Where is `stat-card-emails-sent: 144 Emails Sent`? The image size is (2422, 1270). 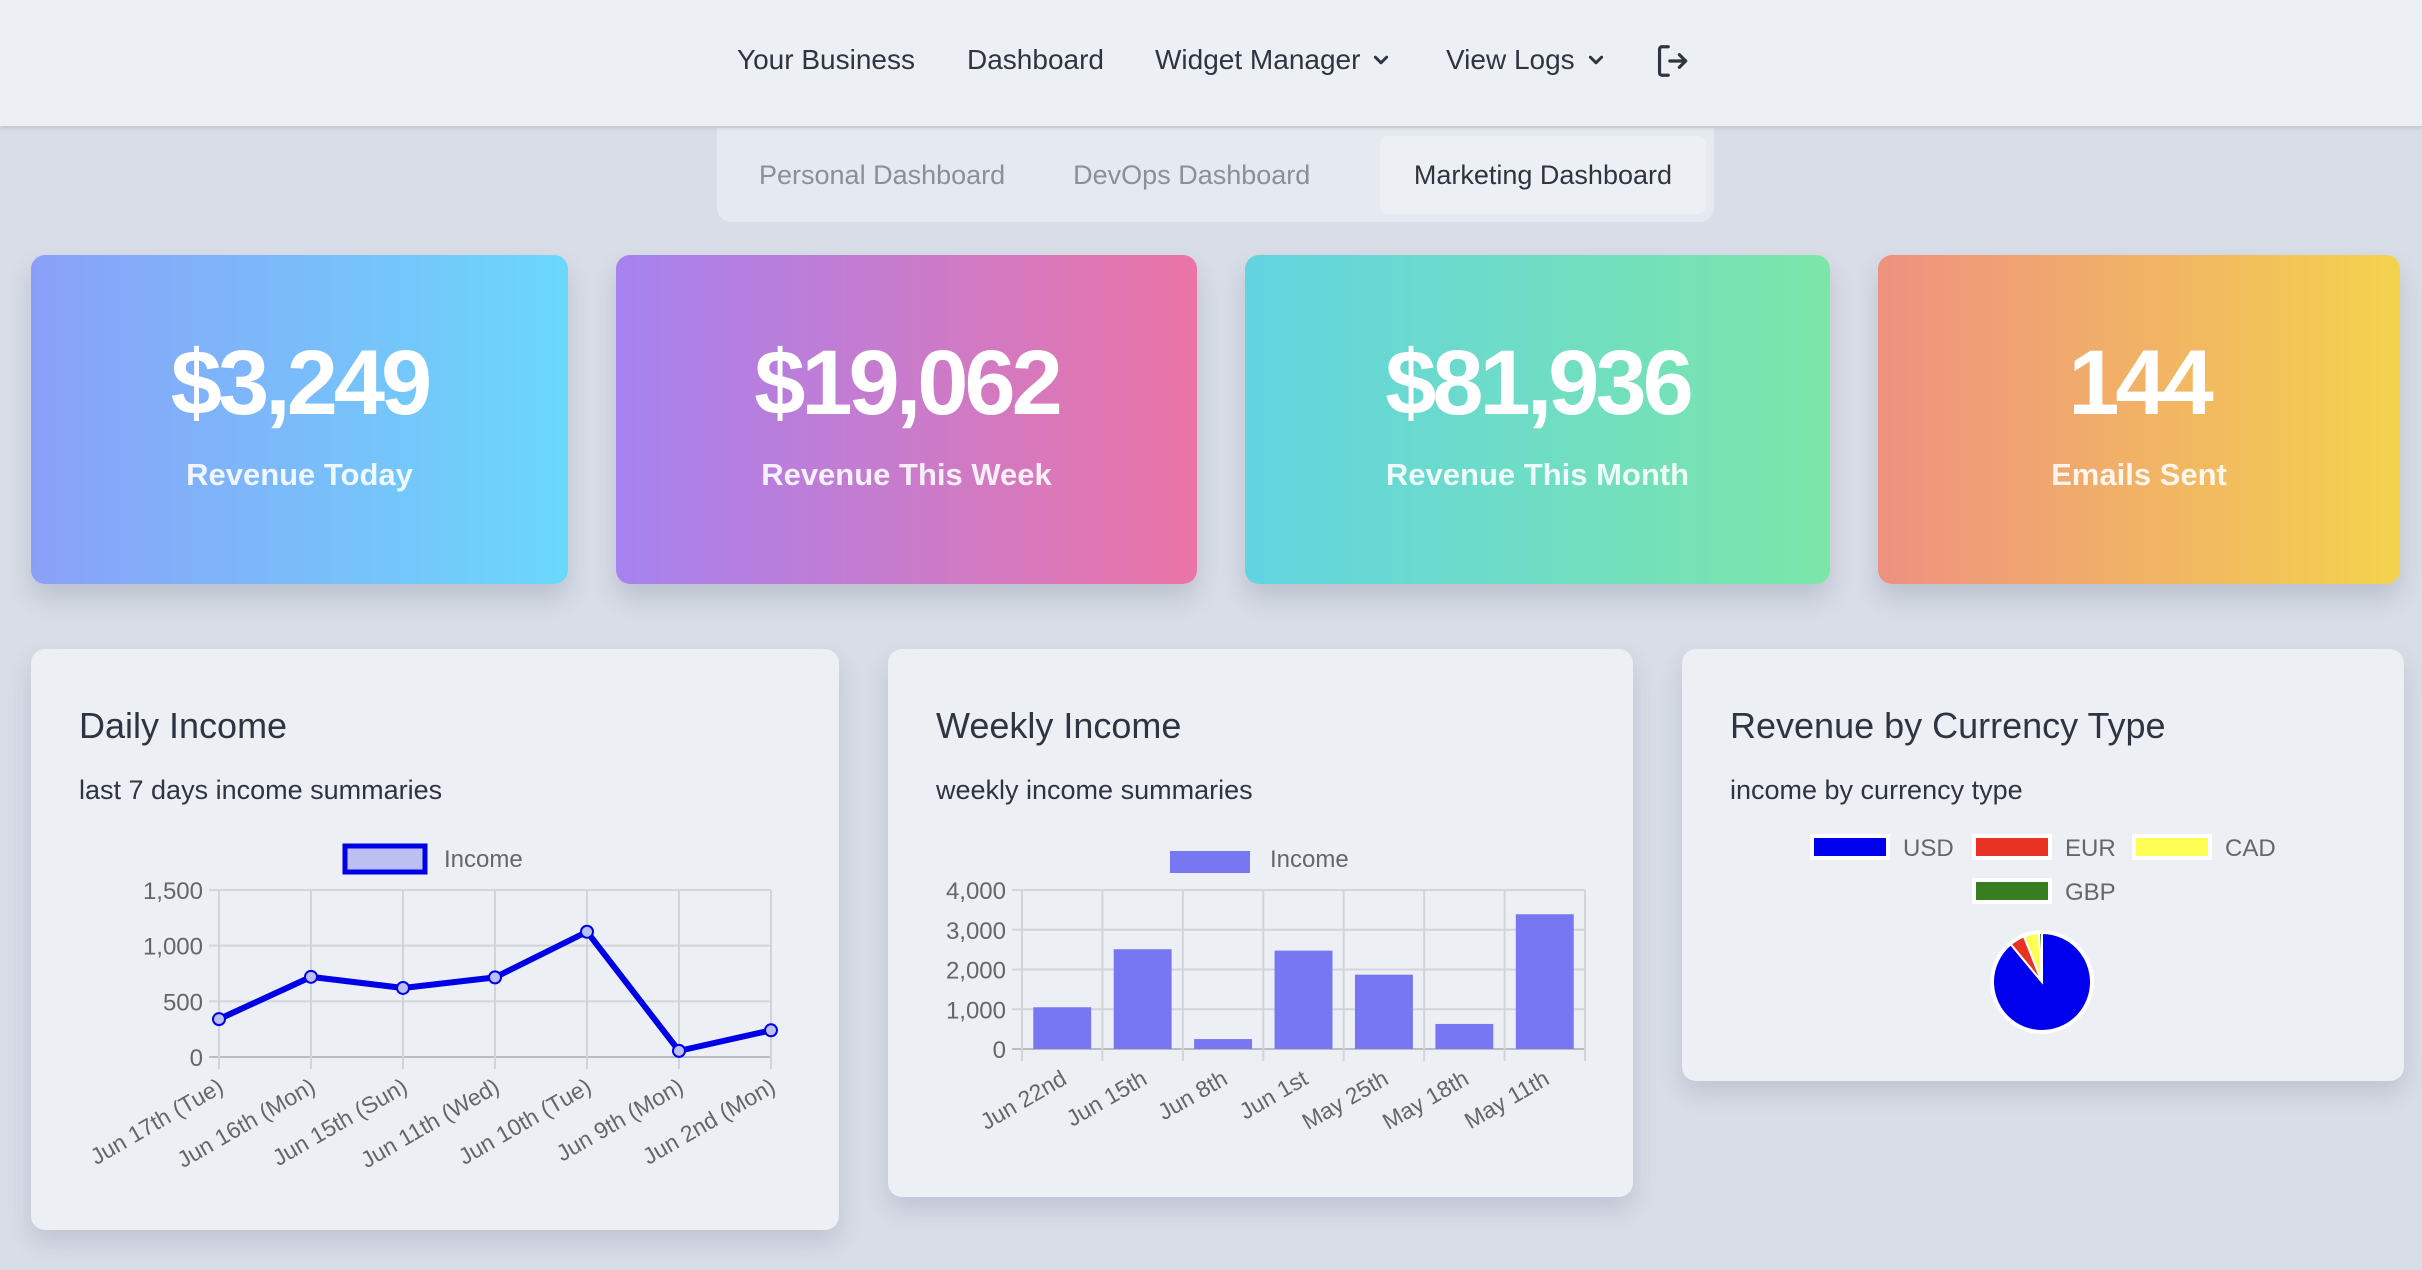 stat-card-emails-sent: 144 Emails Sent is located at coordinates (2139, 419).